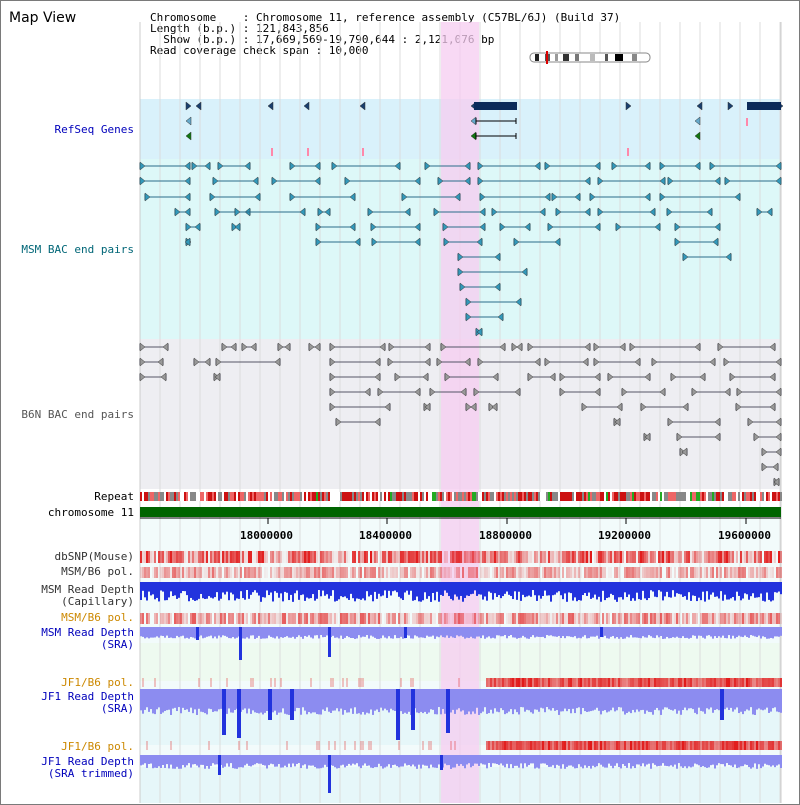 The width and height of the screenshot is (800, 805). I want to click on msm-sra-depth-spike, so click(329, 642).